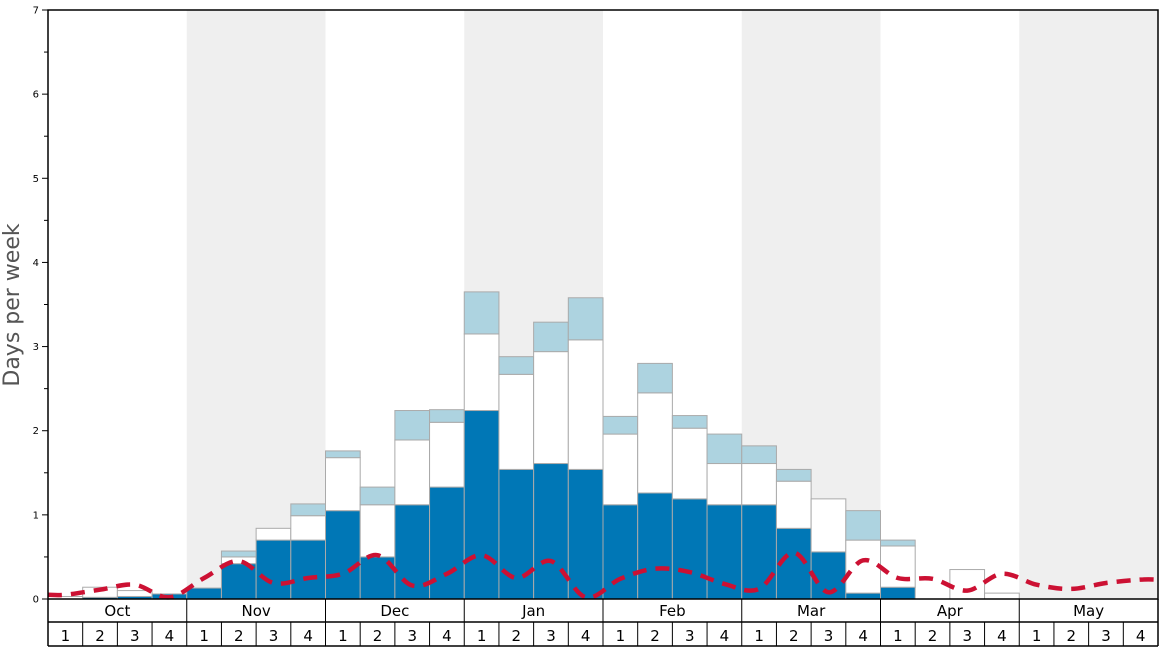  Describe the element at coordinates (36, 11) in the screenshot. I see `y-tick-label: 7` at that location.